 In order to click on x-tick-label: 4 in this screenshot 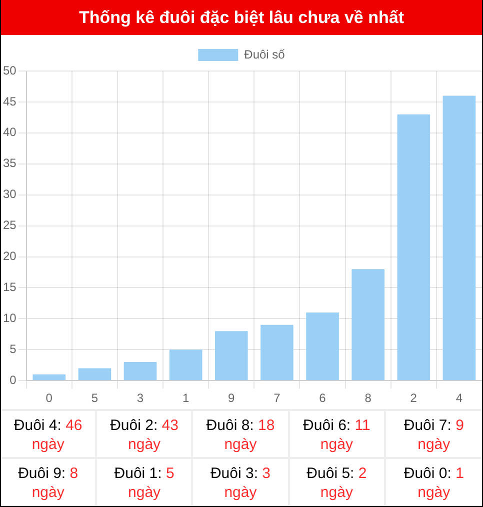, I will do `click(459, 398)`.